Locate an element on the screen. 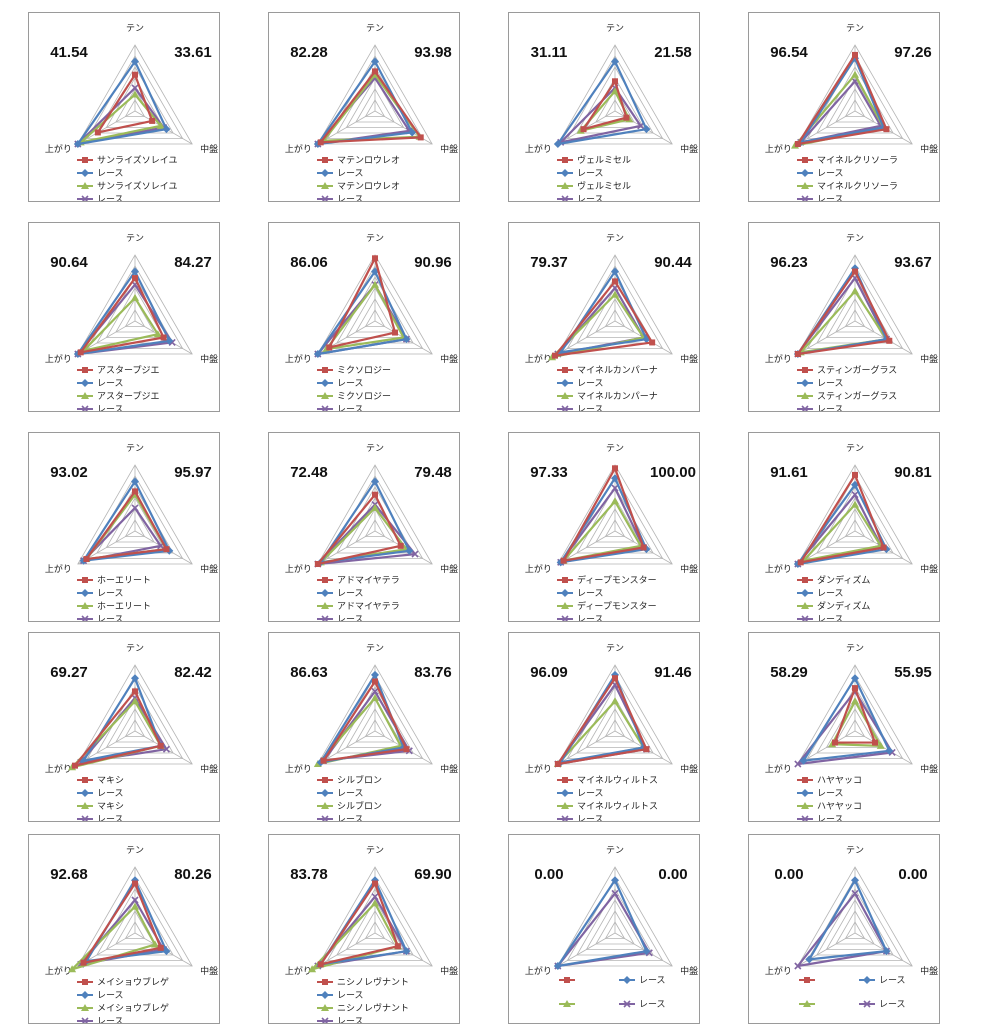 This screenshot has width=988, height=1024. legend-label: ホーエリート is located at coordinates (124, 580).